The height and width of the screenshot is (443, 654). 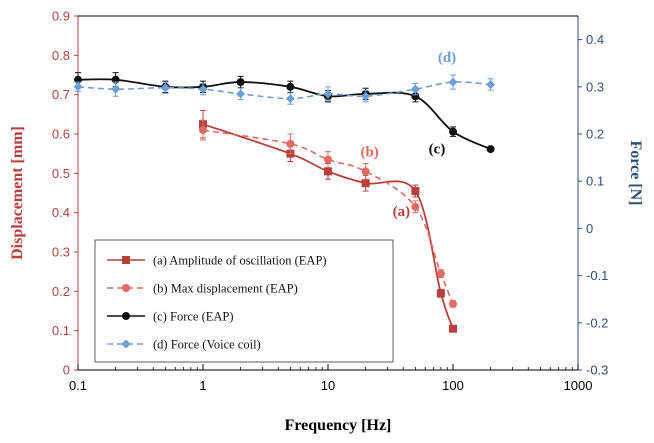 I want to click on y-axis-title-right: Force [N], so click(x=635, y=173).